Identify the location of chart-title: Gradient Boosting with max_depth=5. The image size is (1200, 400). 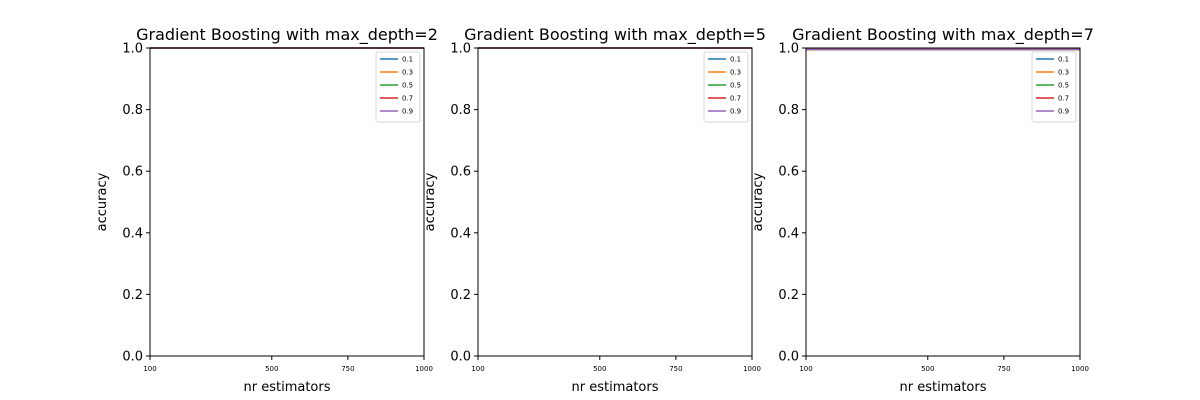
(615, 35).